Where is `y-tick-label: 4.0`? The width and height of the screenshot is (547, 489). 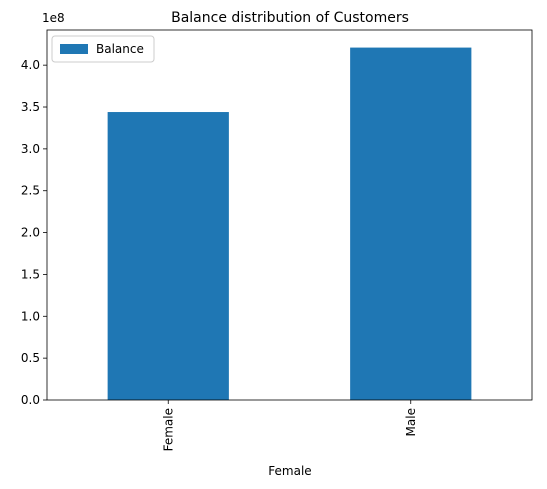
y-tick-label: 4.0 is located at coordinates (30, 65).